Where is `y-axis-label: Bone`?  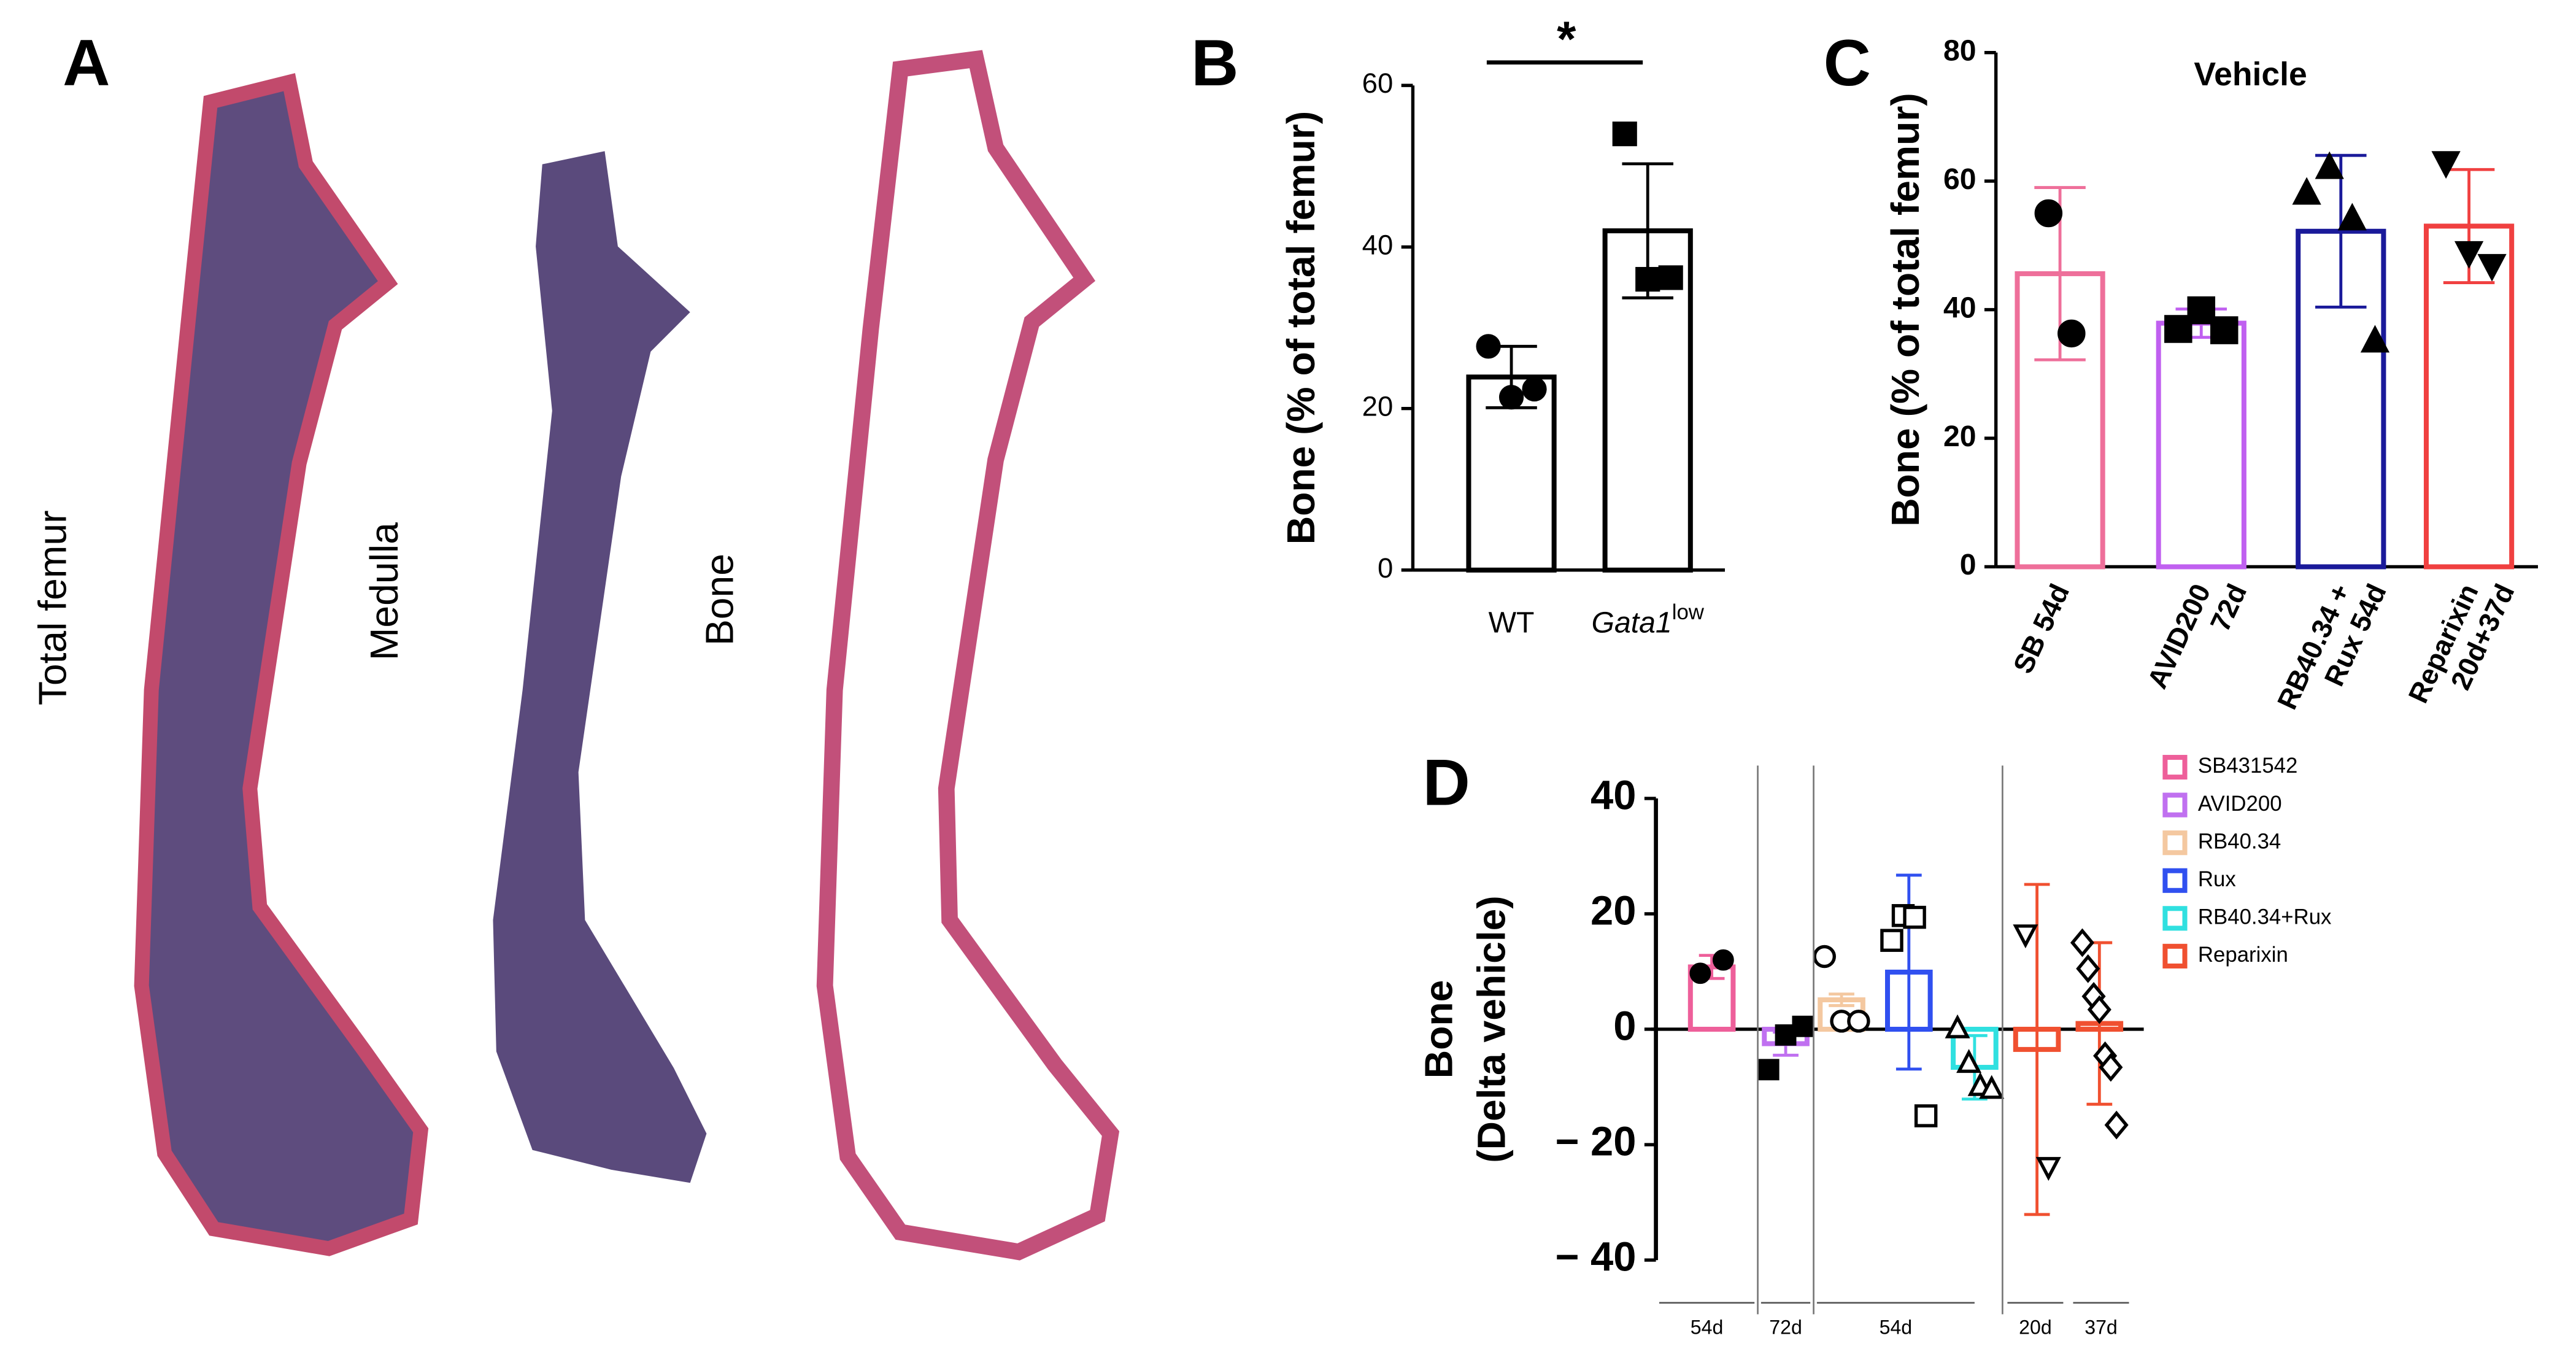
y-axis-label: Bone is located at coordinates (1439, 1029).